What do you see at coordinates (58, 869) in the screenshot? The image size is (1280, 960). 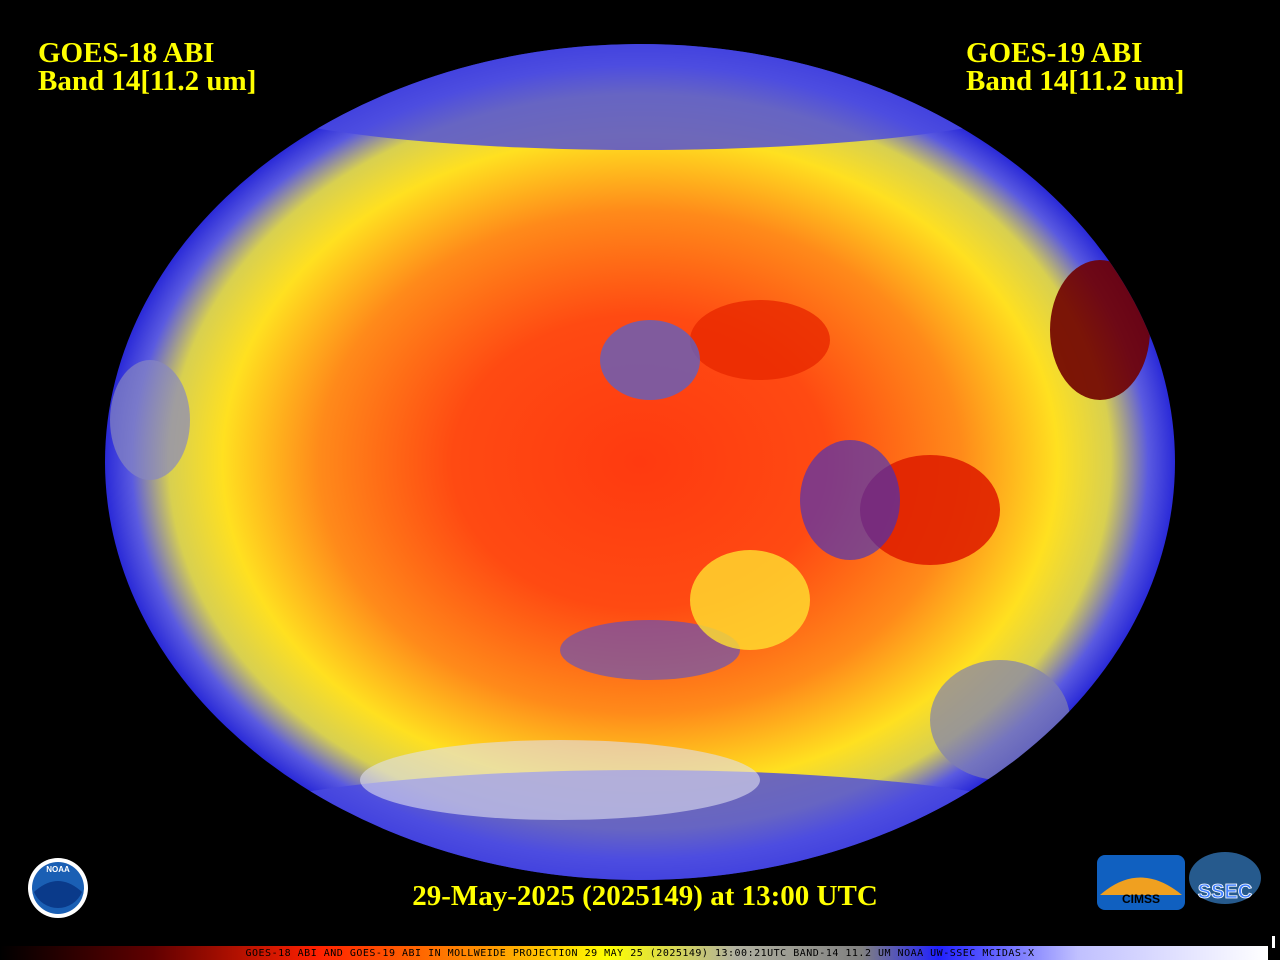 I see `noaa-label: NOAA` at bounding box center [58, 869].